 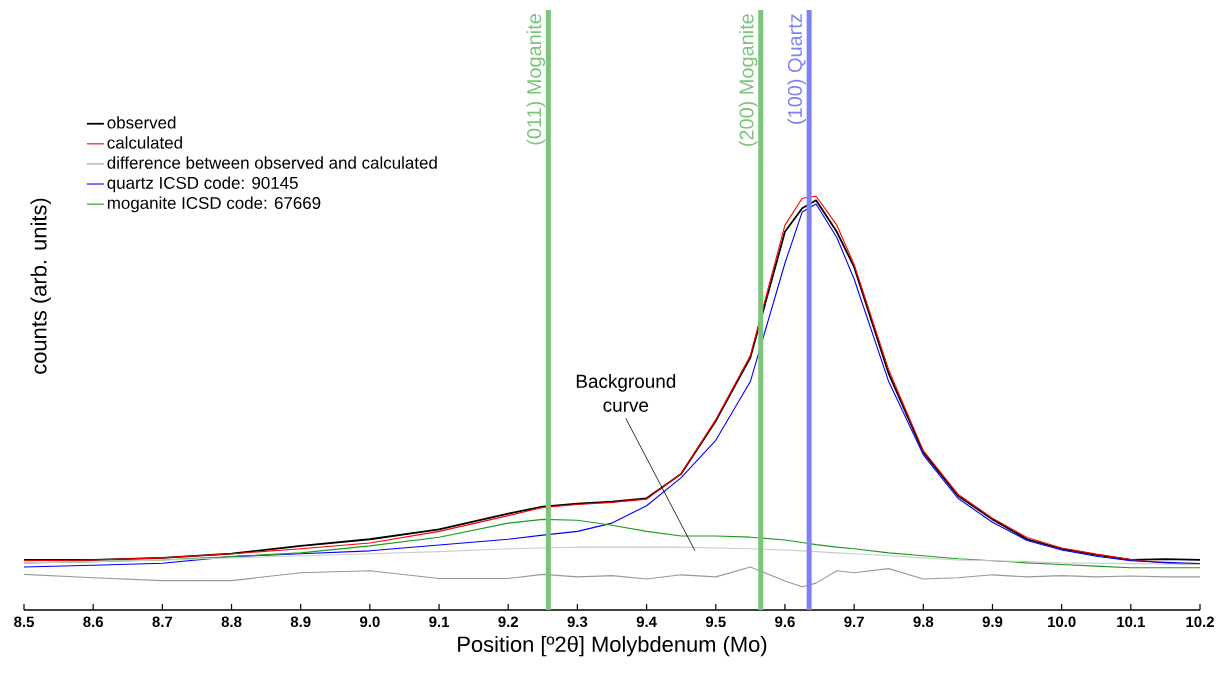 What do you see at coordinates (40, 286) in the screenshot?
I see `y-axis-title: counts (arb. units)` at bounding box center [40, 286].